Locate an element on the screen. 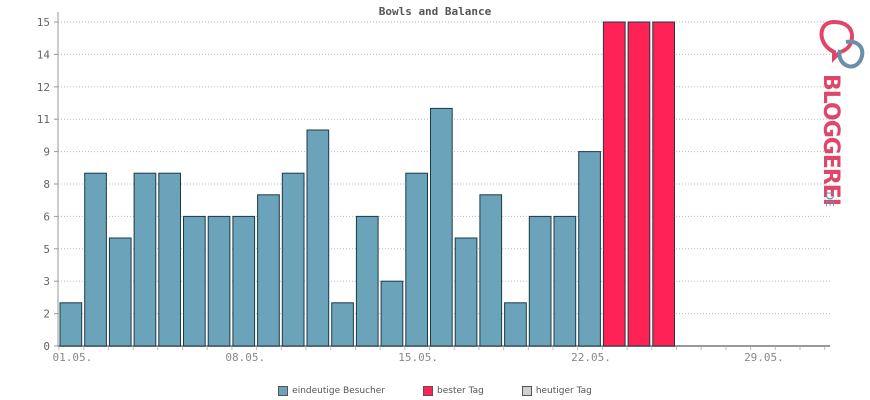 The width and height of the screenshot is (870, 400). y-tick-label: 8 is located at coordinates (46, 184).